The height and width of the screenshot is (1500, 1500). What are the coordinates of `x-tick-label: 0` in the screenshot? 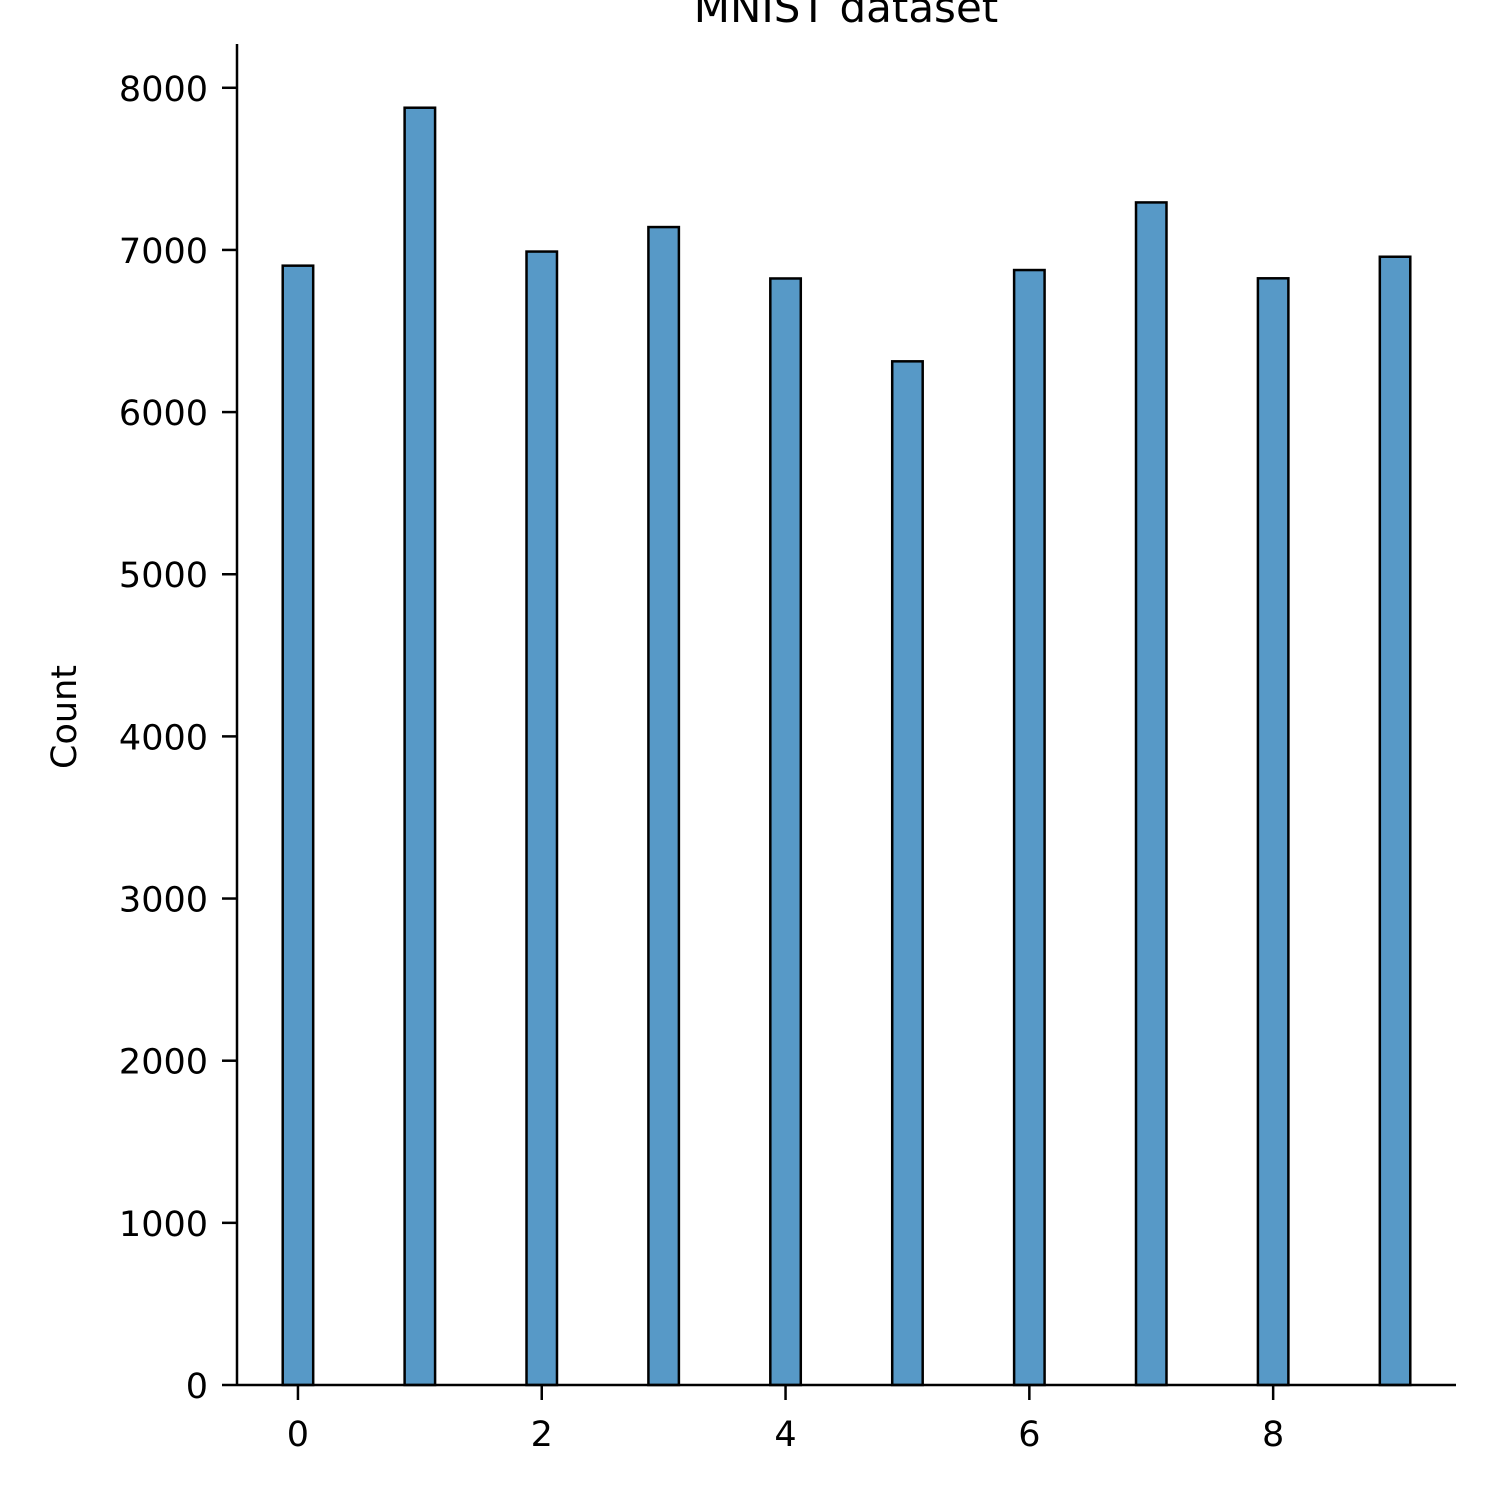 It's located at (298, 1435).